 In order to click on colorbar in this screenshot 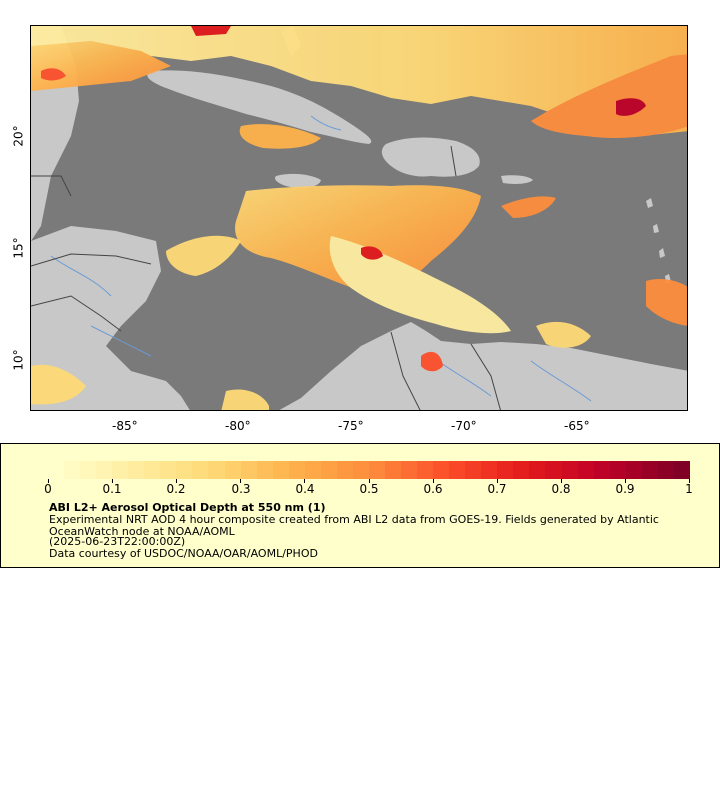, I will do `click(369, 470)`.